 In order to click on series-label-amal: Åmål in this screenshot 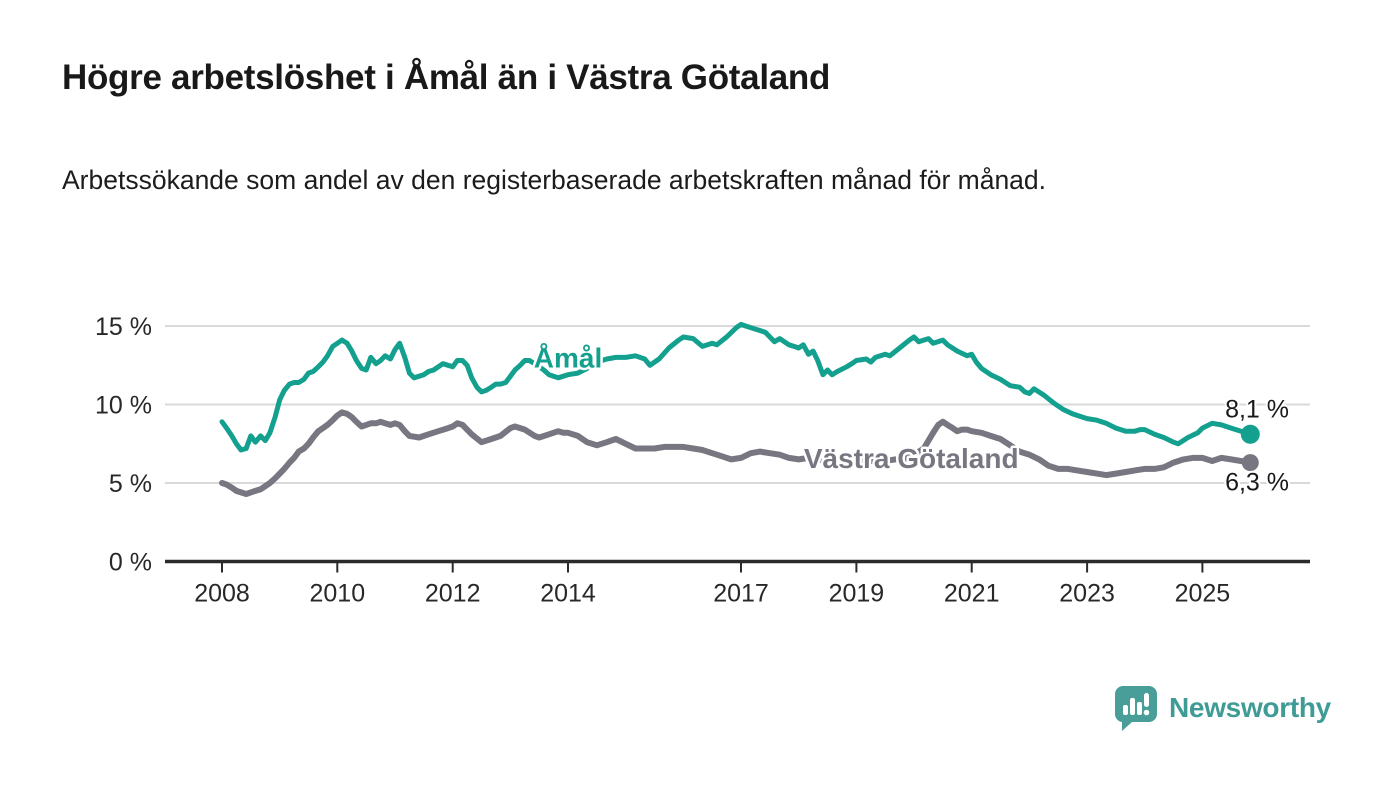, I will do `click(568, 357)`.